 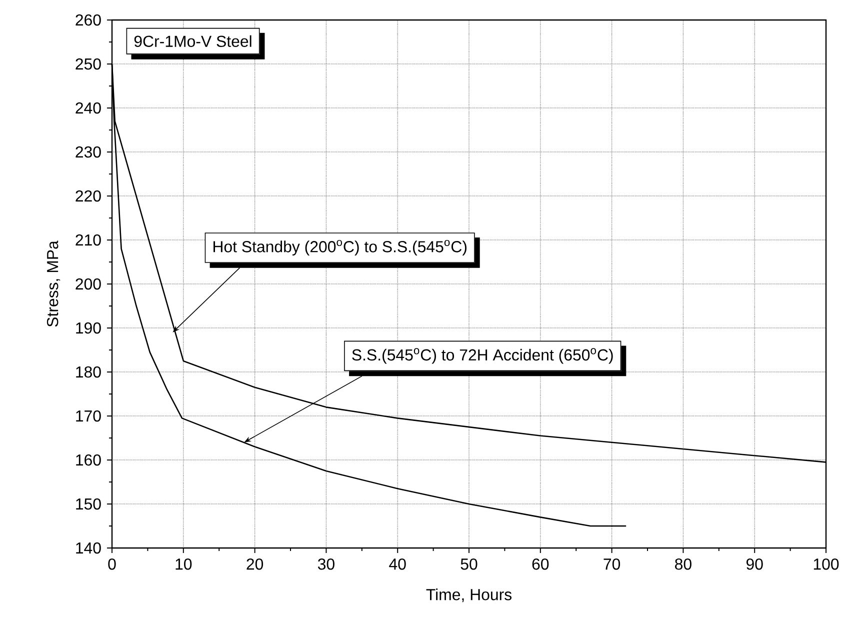 I want to click on x-tick-label: 60, so click(x=540, y=564).